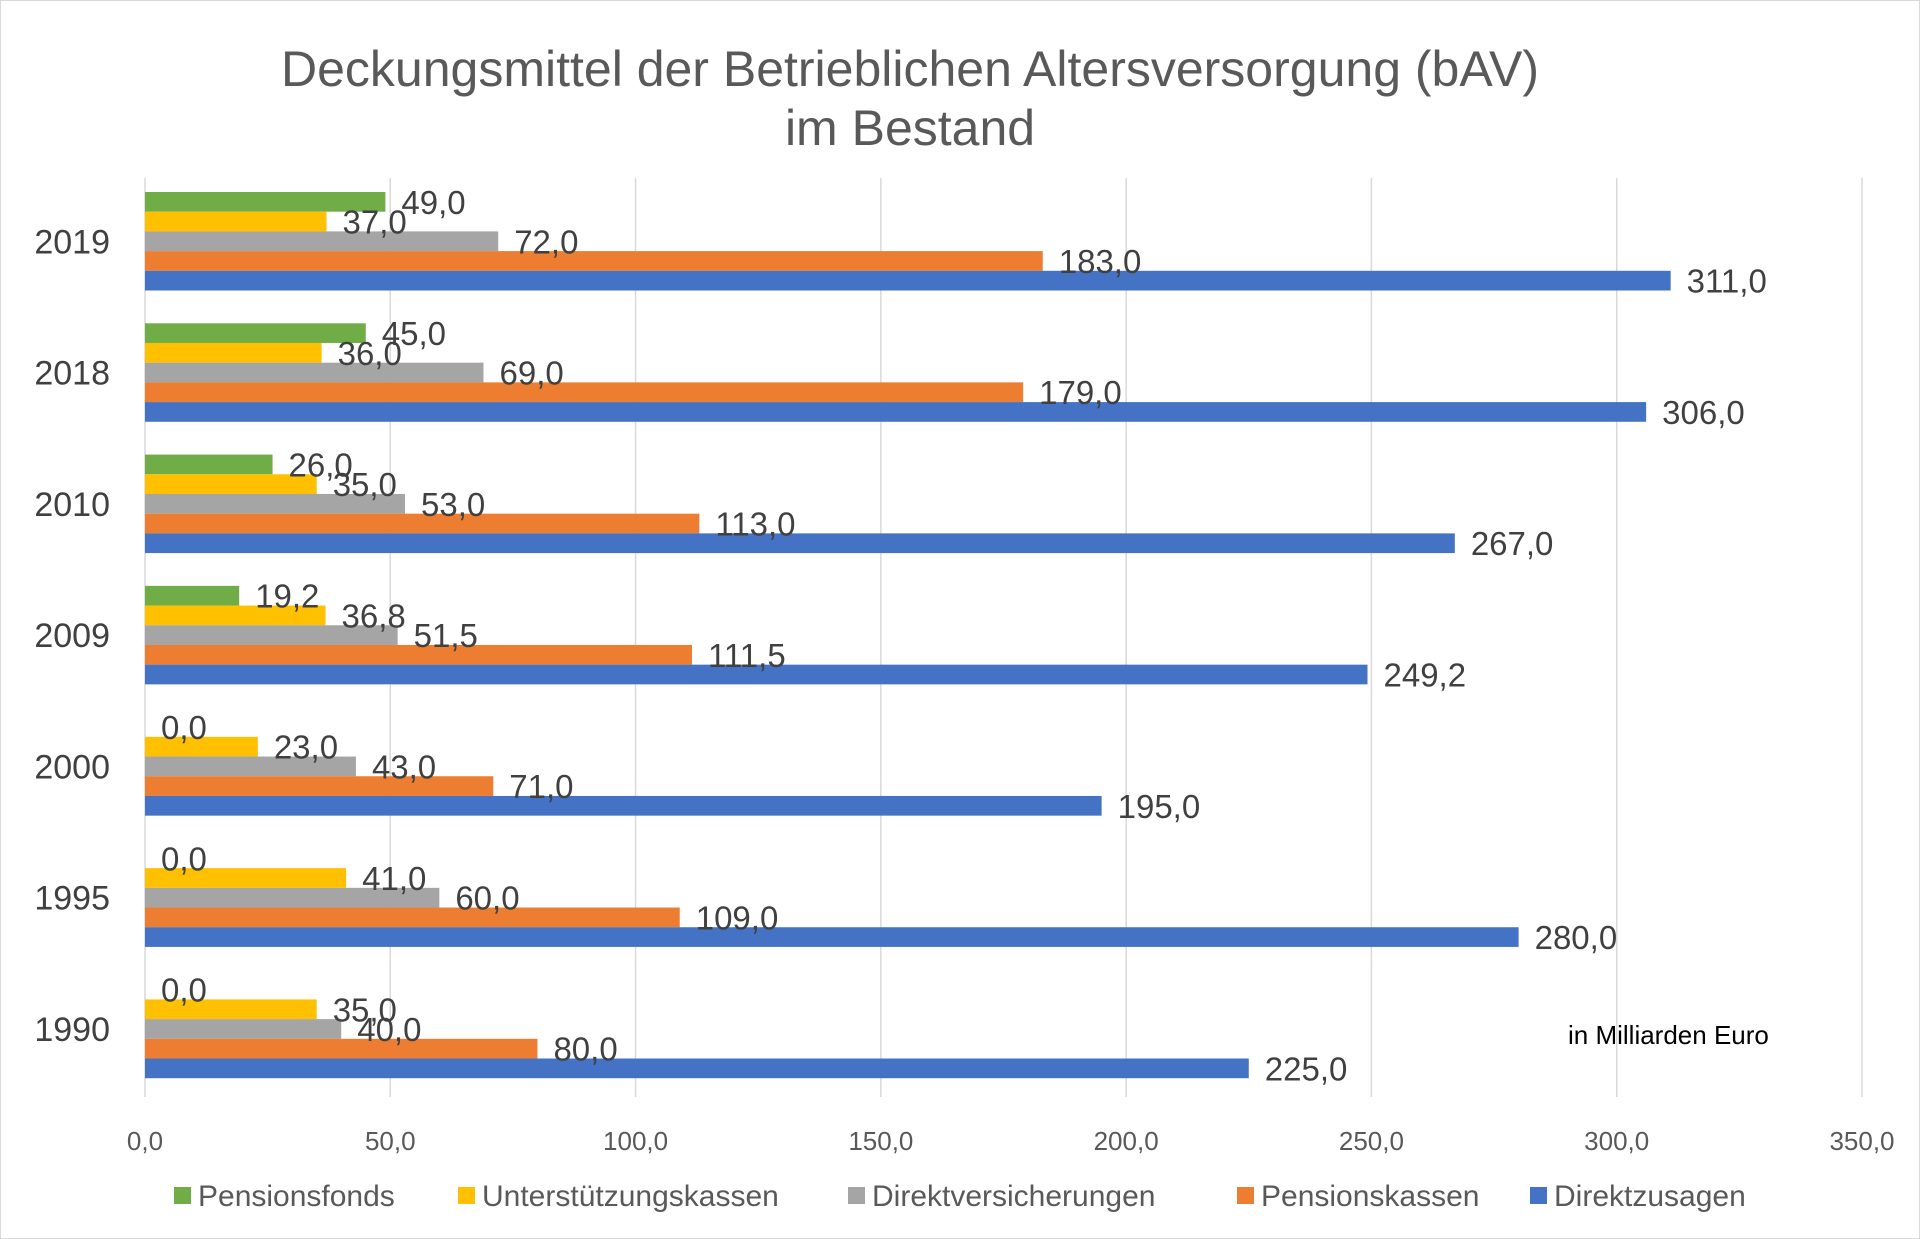  Describe the element at coordinates (737, 917) in the screenshot. I see `data-label: 109,0` at that location.